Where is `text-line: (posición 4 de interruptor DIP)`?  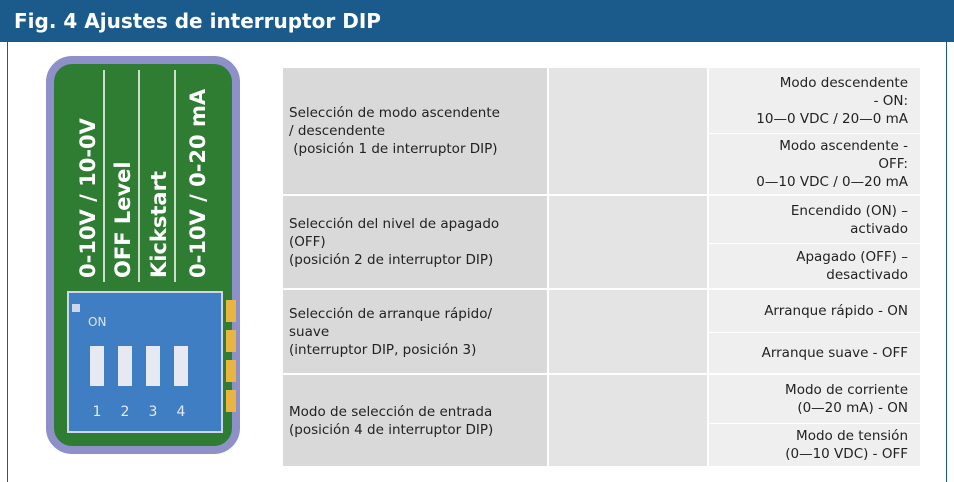
text-line: (posición 4 de interruptor DIP) is located at coordinates (391, 429).